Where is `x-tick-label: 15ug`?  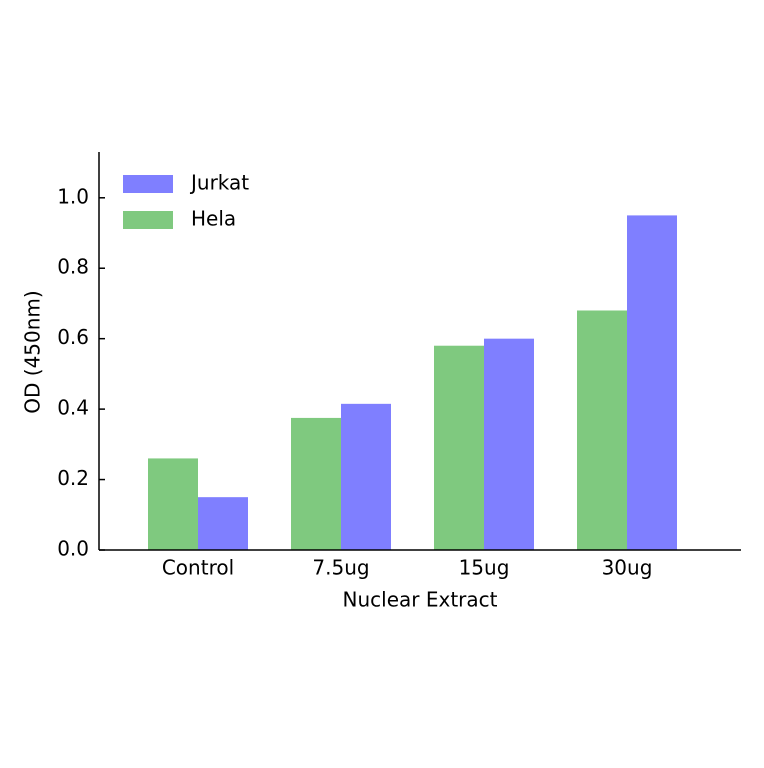
x-tick-label: 15ug is located at coordinates (484, 568).